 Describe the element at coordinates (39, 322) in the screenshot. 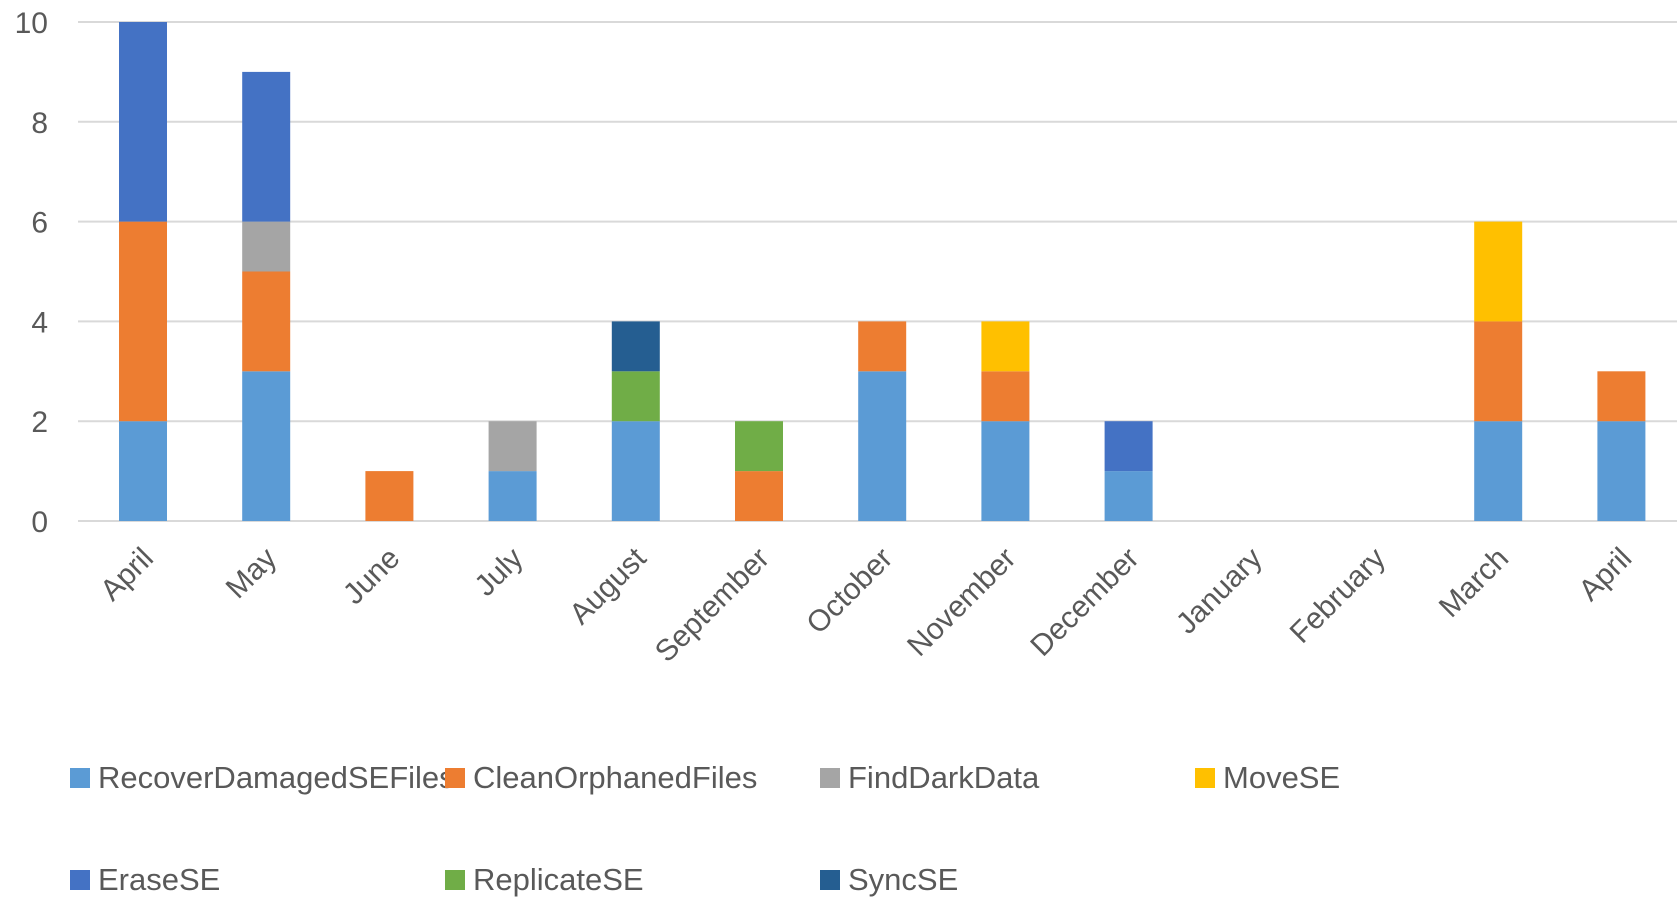

I see `y-tick-label: 4` at that location.